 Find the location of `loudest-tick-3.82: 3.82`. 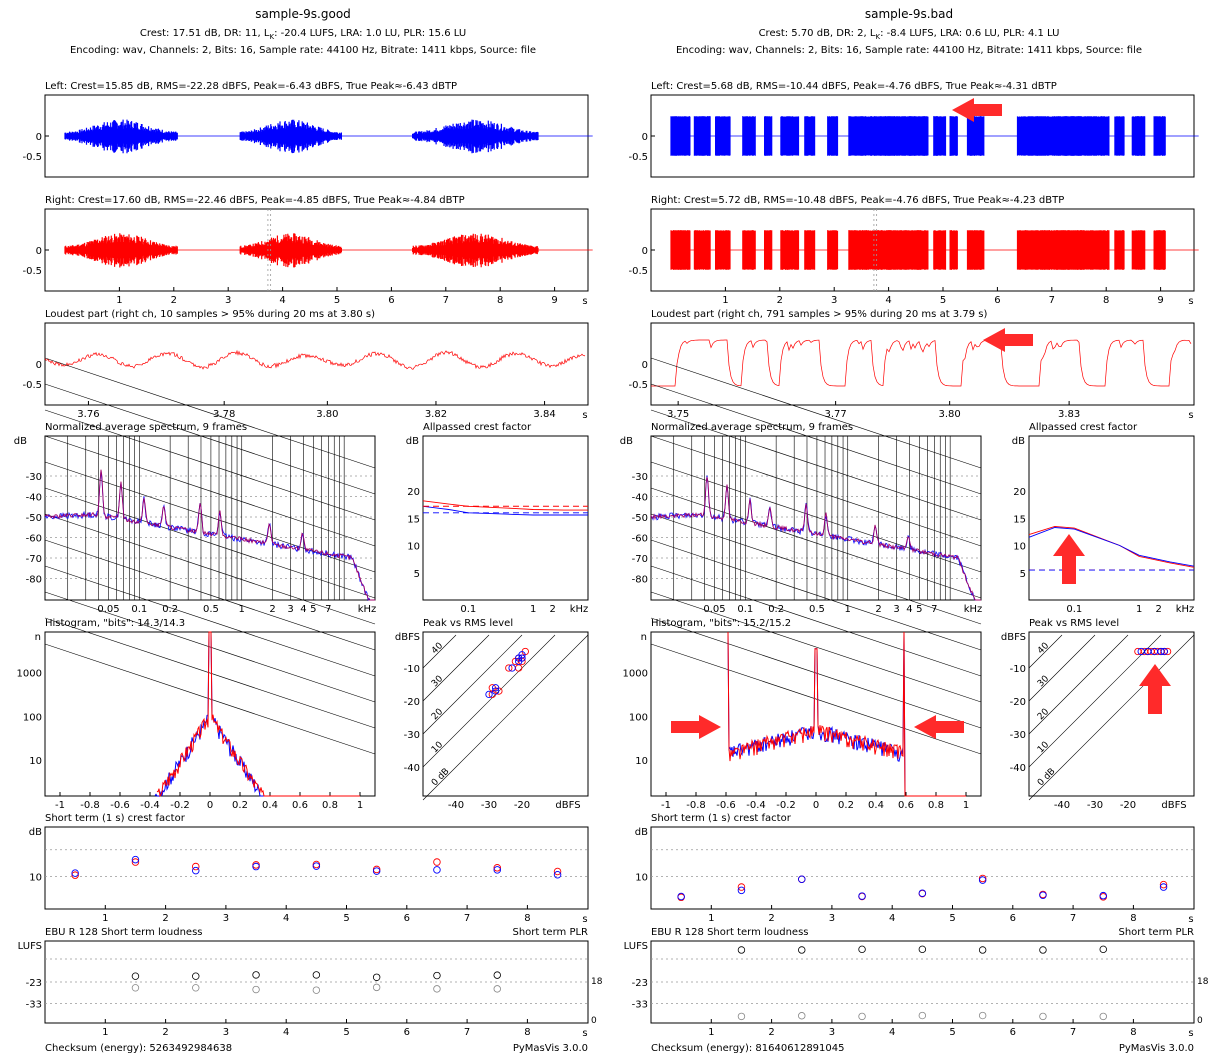

loudest-tick-3.82: 3.82 is located at coordinates (436, 414).